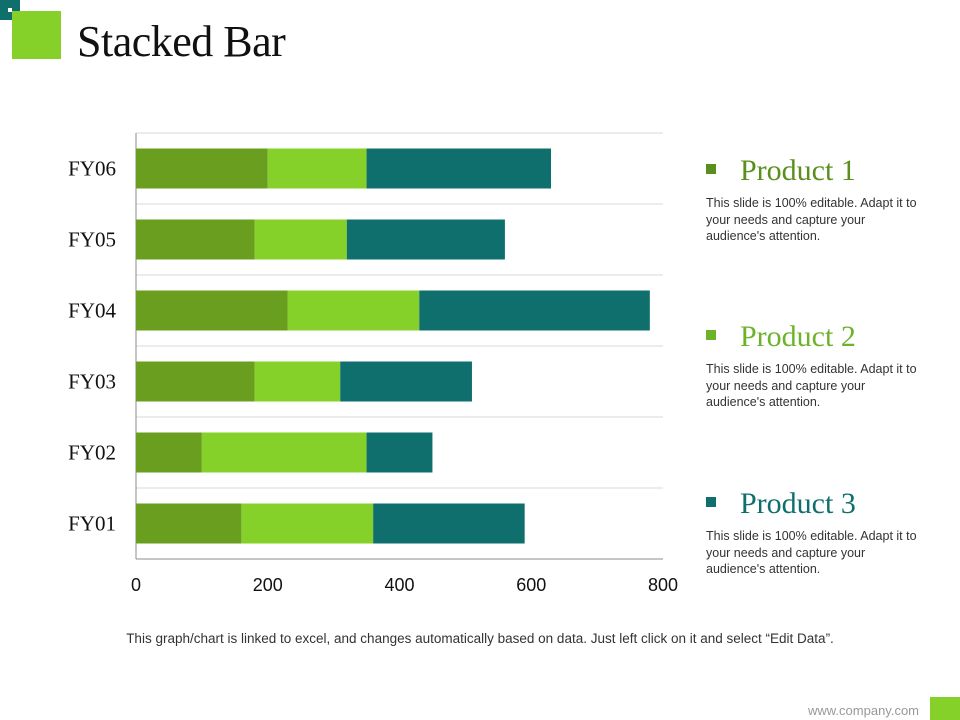  What do you see at coordinates (10, 10) in the screenshot?
I see `corner-decoration-gap` at bounding box center [10, 10].